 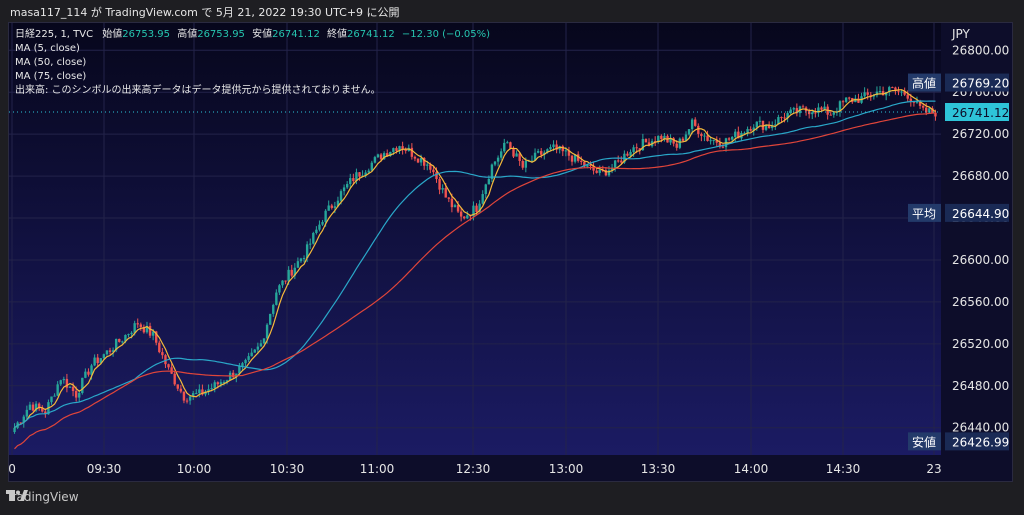 I want to click on legend-ma50: MA (50, close), so click(x=51, y=62).